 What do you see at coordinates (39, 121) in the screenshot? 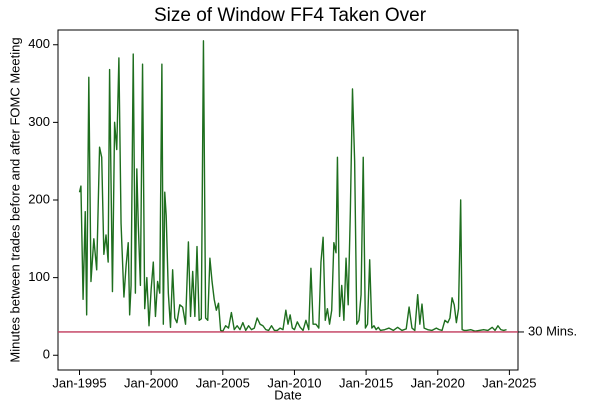
I see `y-tick-label: 300` at bounding box center [39, 121].